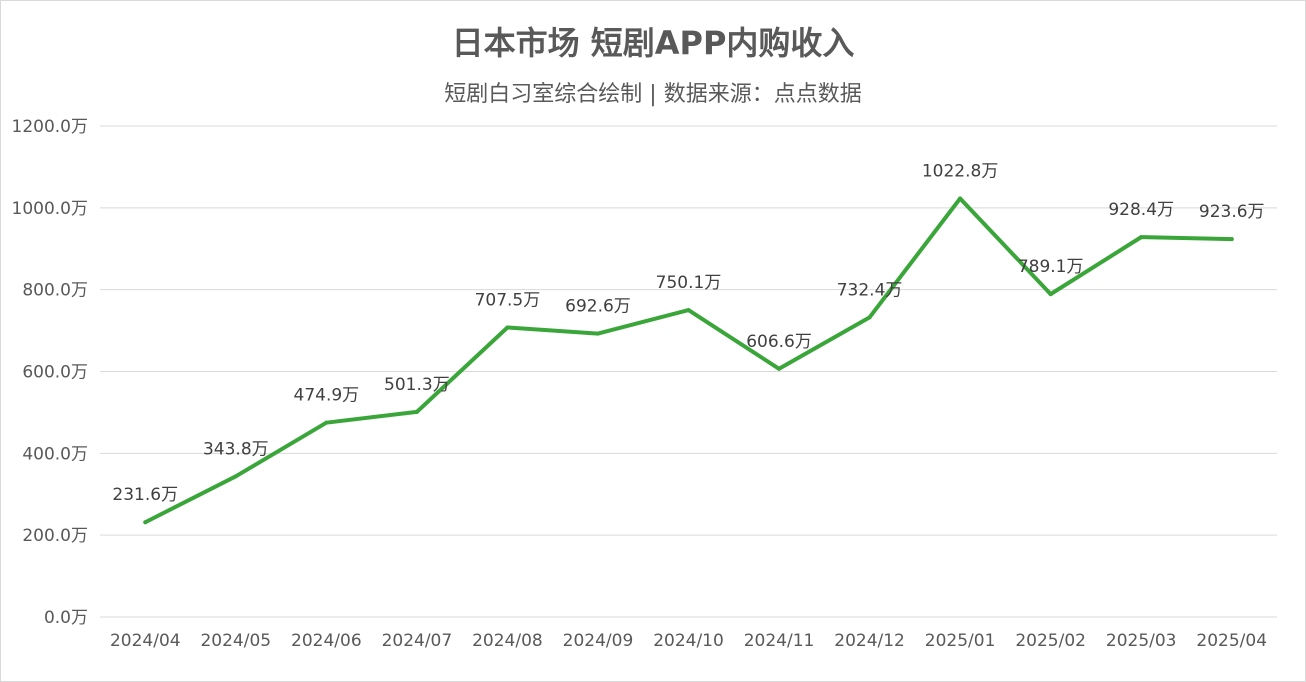 Image resolution: width=1306 pixels, height=682 pixels. Describe the element at coordinates (66, 618) in the screenshot. I see `y-tick-label: 0.0万` at that location.